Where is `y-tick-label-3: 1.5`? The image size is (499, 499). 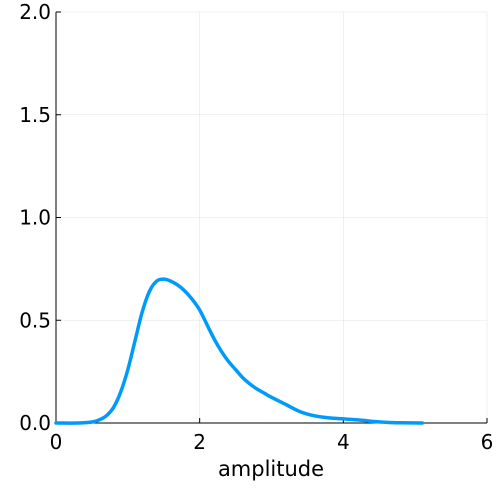 y-tick-label-3: 1.5 is located at coordinates (35, 115).